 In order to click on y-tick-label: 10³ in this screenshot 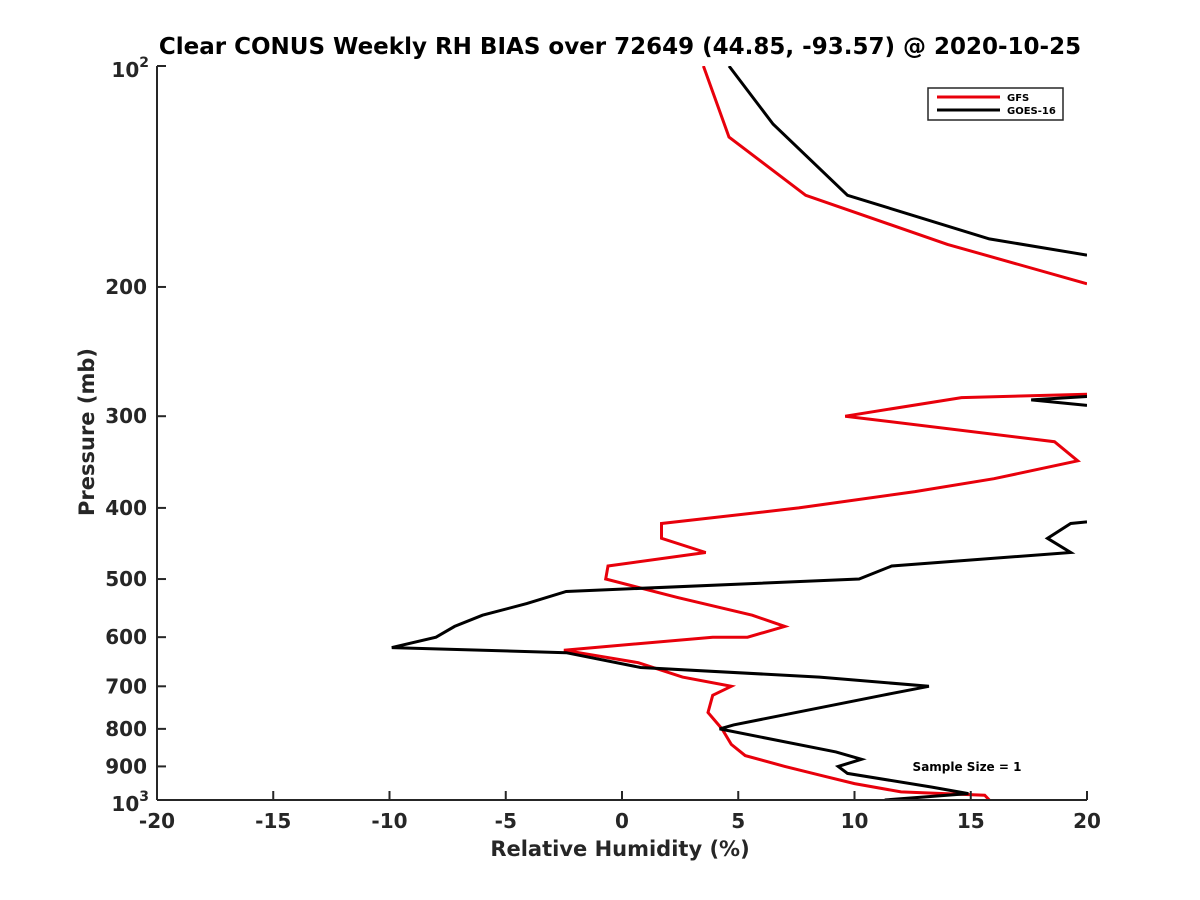, I will do `click(130, 802)`.